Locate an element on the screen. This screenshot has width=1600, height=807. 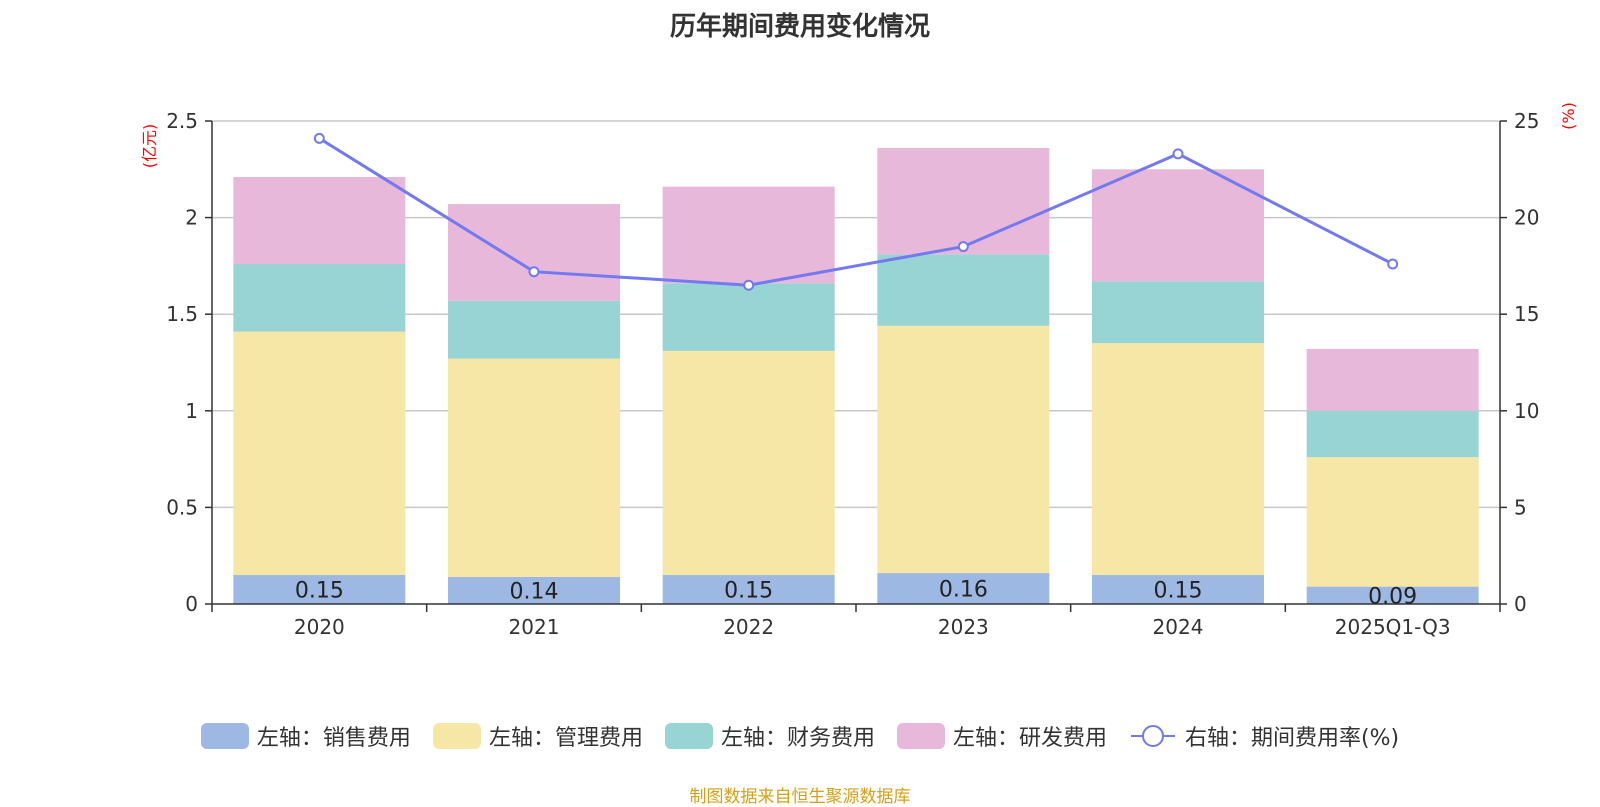
legend-item-sales: 左轴：销售费用 is located at coordinates (305, 736).